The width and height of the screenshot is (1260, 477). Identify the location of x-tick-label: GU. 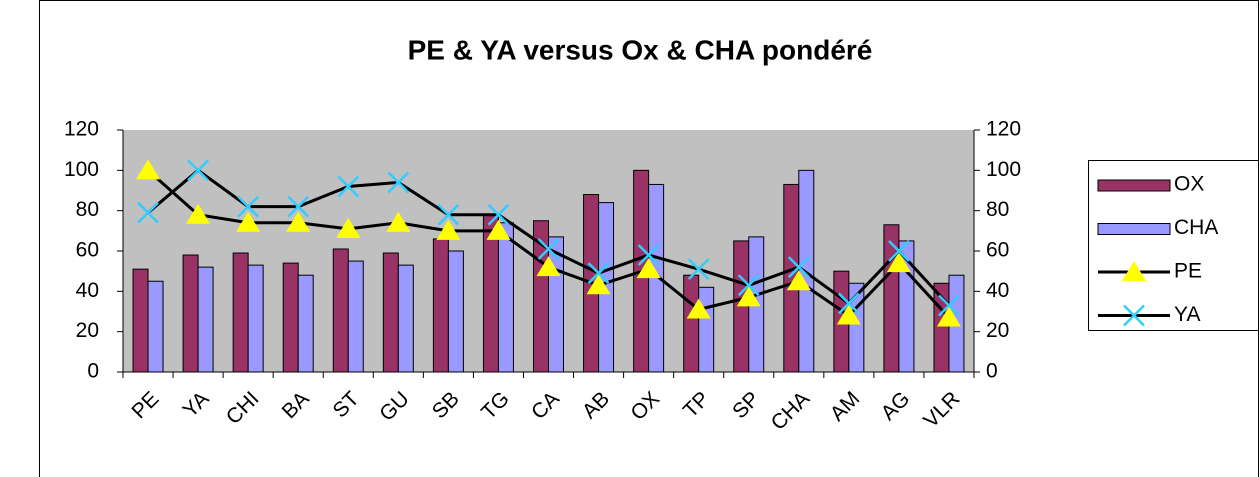
(394, 406).